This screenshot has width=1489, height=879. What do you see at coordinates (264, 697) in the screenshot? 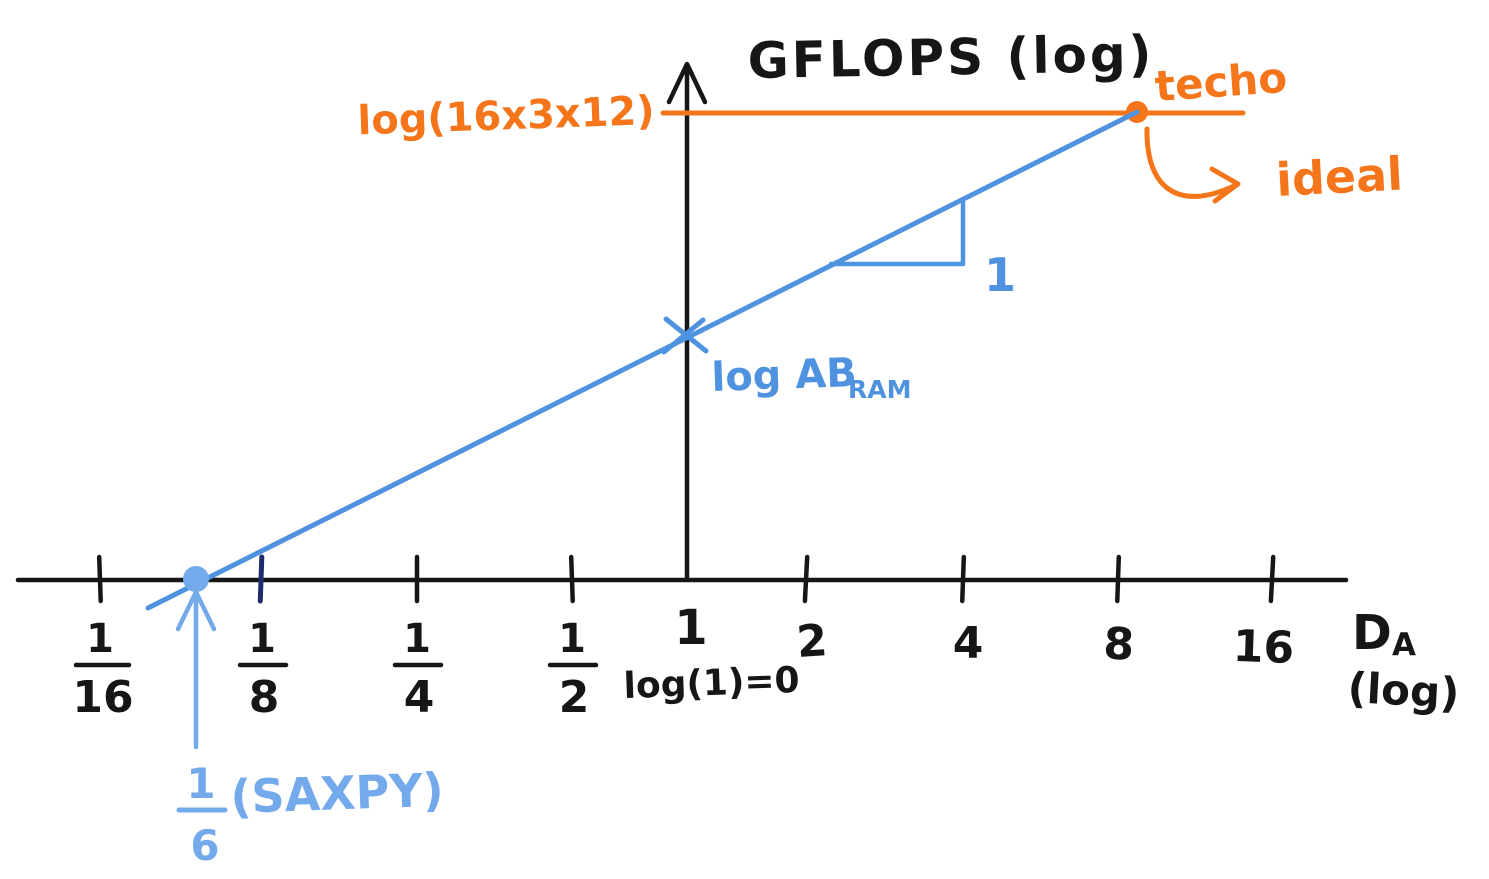
I see `tick-1-8-denominator: 8` at bounding box center [264, 697].